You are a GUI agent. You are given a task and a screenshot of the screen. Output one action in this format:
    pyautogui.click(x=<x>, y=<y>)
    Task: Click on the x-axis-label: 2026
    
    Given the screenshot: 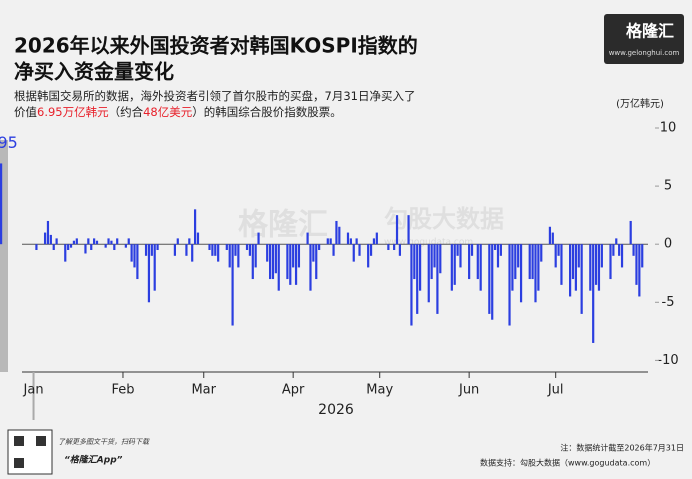 What is the action you would take?
    pyautogui.click(x=336, y=410)
    